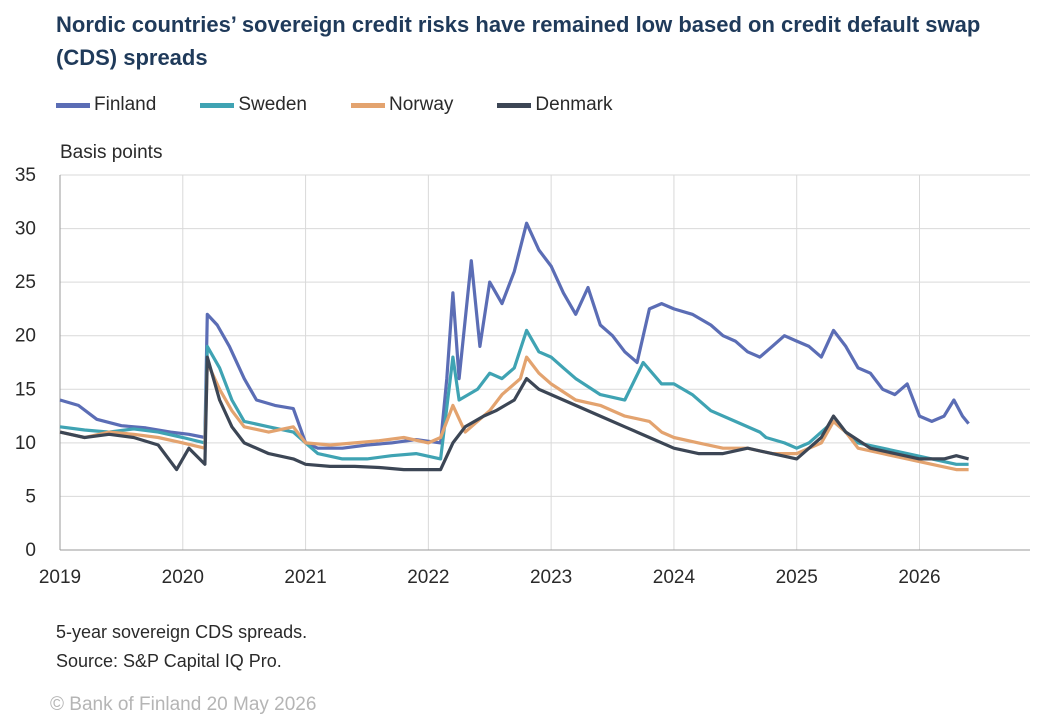 The width and height of the screenshot is (1045, 720). Describe the element at coordinates (305, 577) in the screenshot. I see `x-tick-label: 2021` at that location.